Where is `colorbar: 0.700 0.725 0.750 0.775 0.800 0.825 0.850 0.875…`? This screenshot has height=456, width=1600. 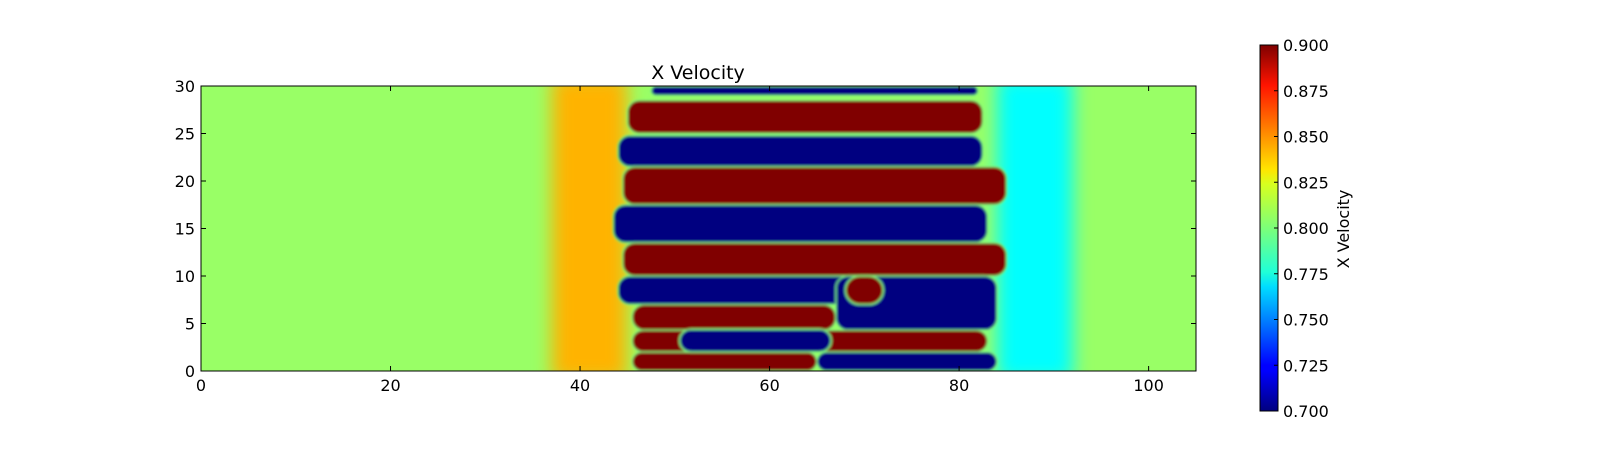 colorbar: 0.700 0.725 0.750 0.775 0.800 0.825 0.850 0.875… is located at coordinates (1306, 228).